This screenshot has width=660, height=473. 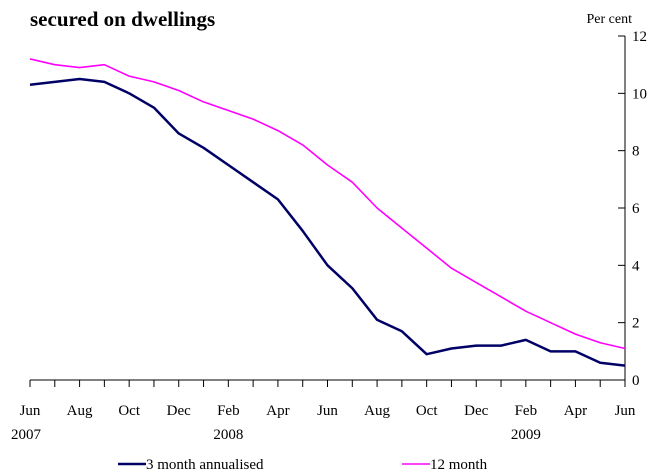 What do you see at coordinates (122, 19) in the screenshot?
I see `chart-title: secured on dwellings` at bounding box center [122, 19].